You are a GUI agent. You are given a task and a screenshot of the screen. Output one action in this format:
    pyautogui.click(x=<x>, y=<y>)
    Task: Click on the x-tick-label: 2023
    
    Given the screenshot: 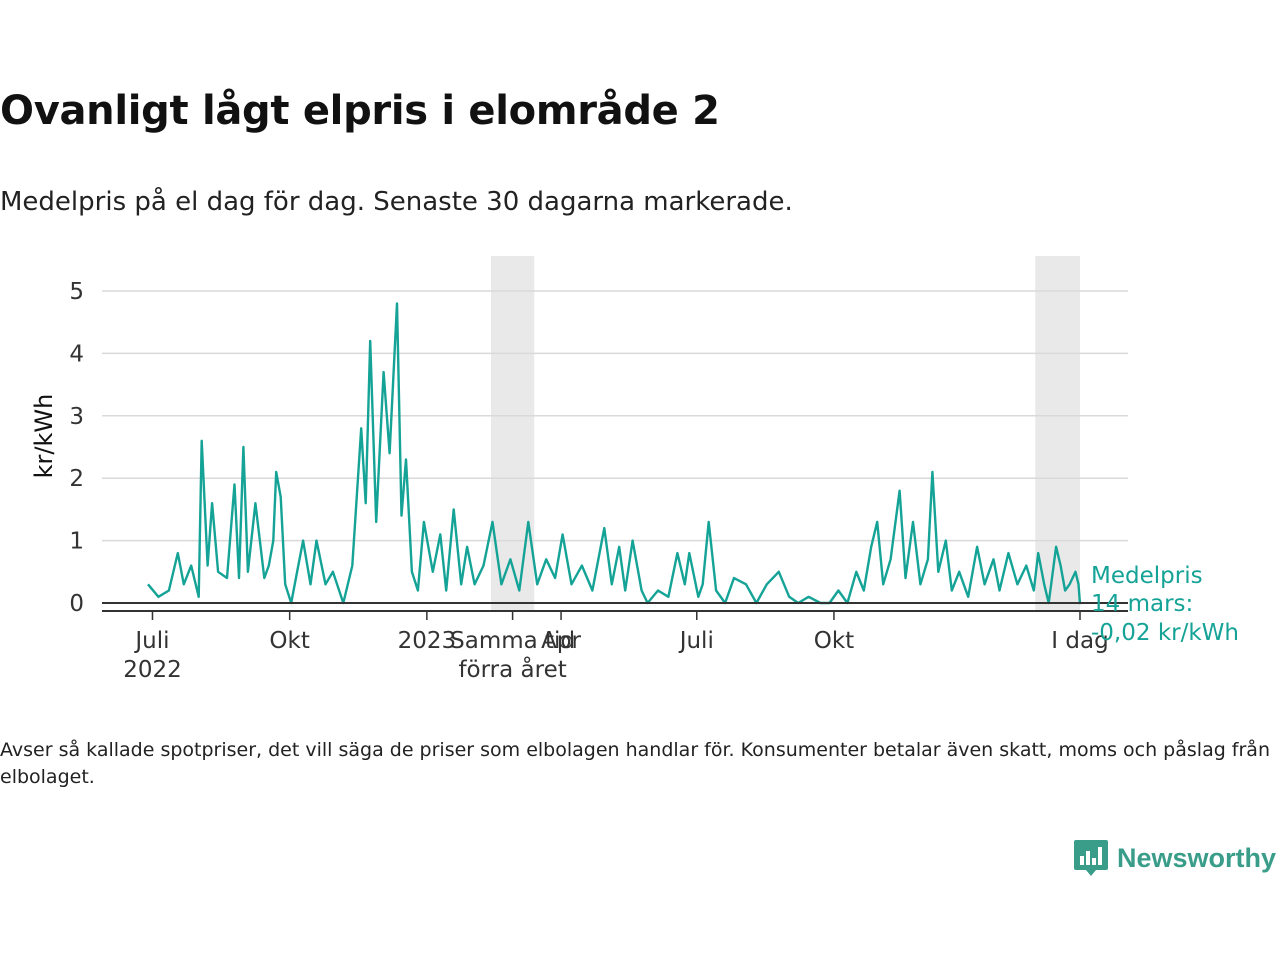 What is the action you would take?
    pyautogui.click(x=427, y=641)
    